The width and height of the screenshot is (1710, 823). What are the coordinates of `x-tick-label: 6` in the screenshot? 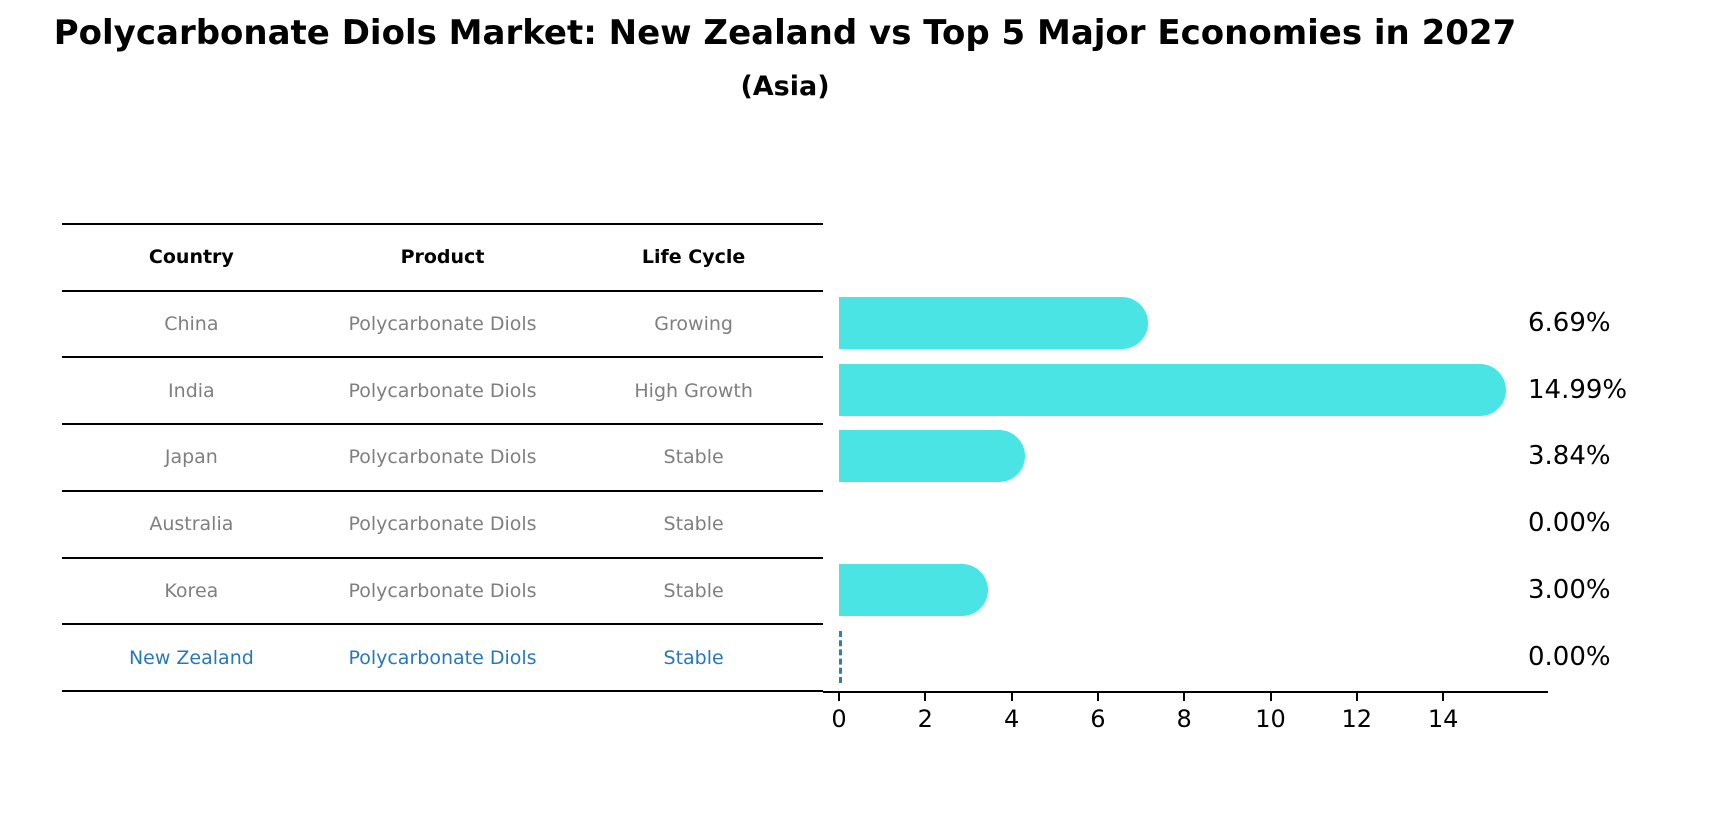 It's located at (1098, 719).